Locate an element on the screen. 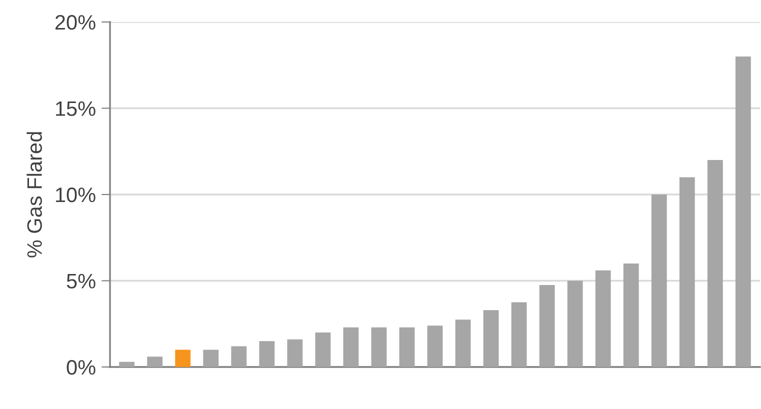  y-axis-title: % Gas Flared is located at coordinates (34, 195).